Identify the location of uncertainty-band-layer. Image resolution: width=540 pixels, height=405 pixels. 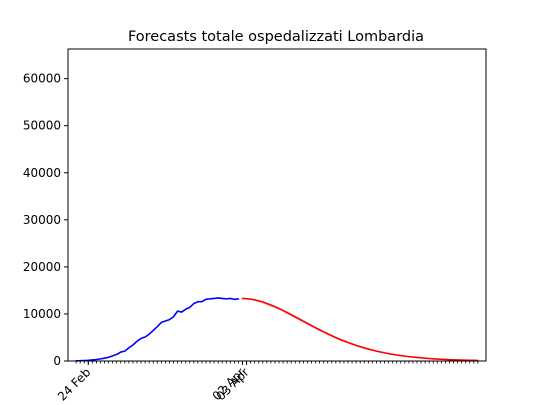
(360, 329).